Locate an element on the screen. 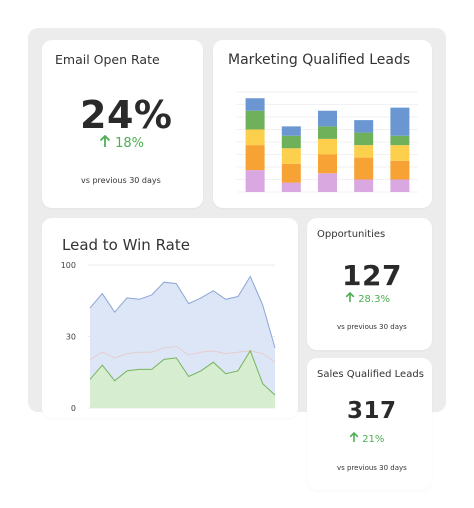 Image resolution: width=474 pixels, height=508 pixels. card-title: Email Open Rate is located at coordinates (107, 59).